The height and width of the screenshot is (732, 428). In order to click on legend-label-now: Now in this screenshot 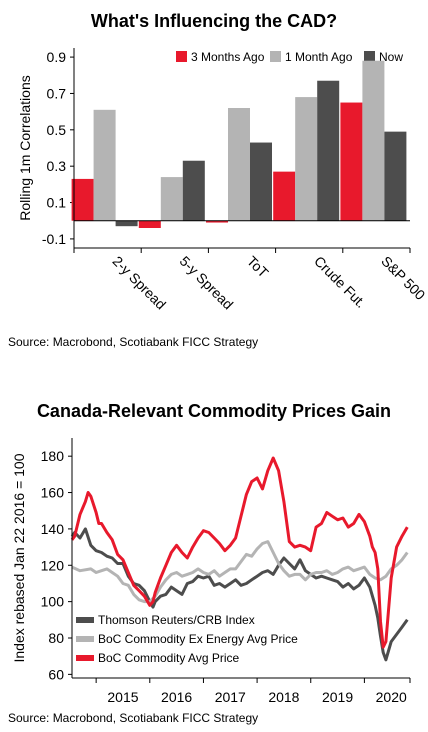, I will do `click(391, 57)`.